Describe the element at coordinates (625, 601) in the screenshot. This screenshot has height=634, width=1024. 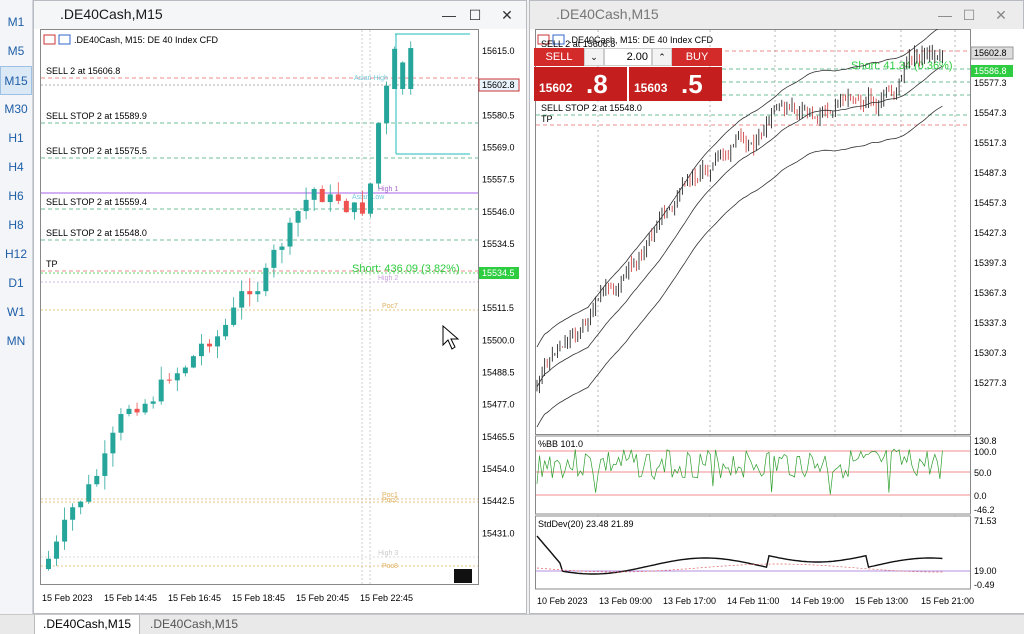
I see `time-axis-label: 13 Feb 09:00` at that location.